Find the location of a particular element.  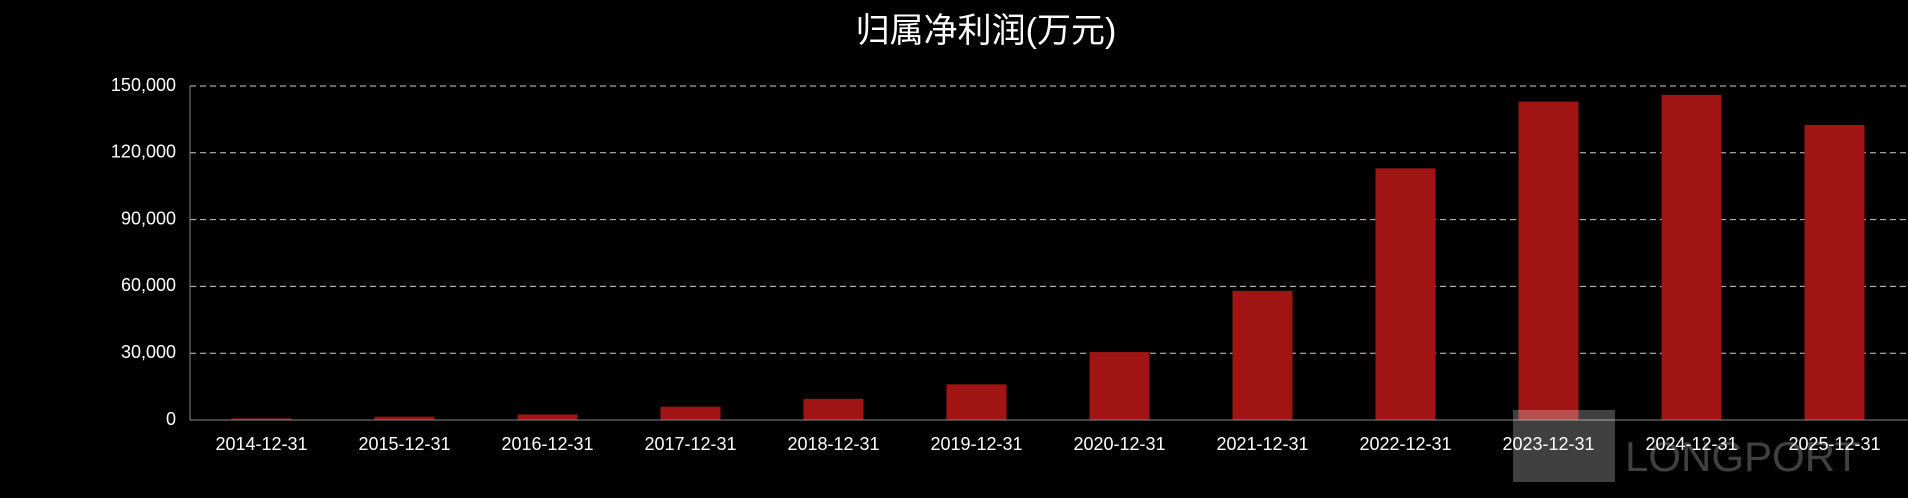

x-tick-label: 2015-12-31 is located at coordinates (404, 444).